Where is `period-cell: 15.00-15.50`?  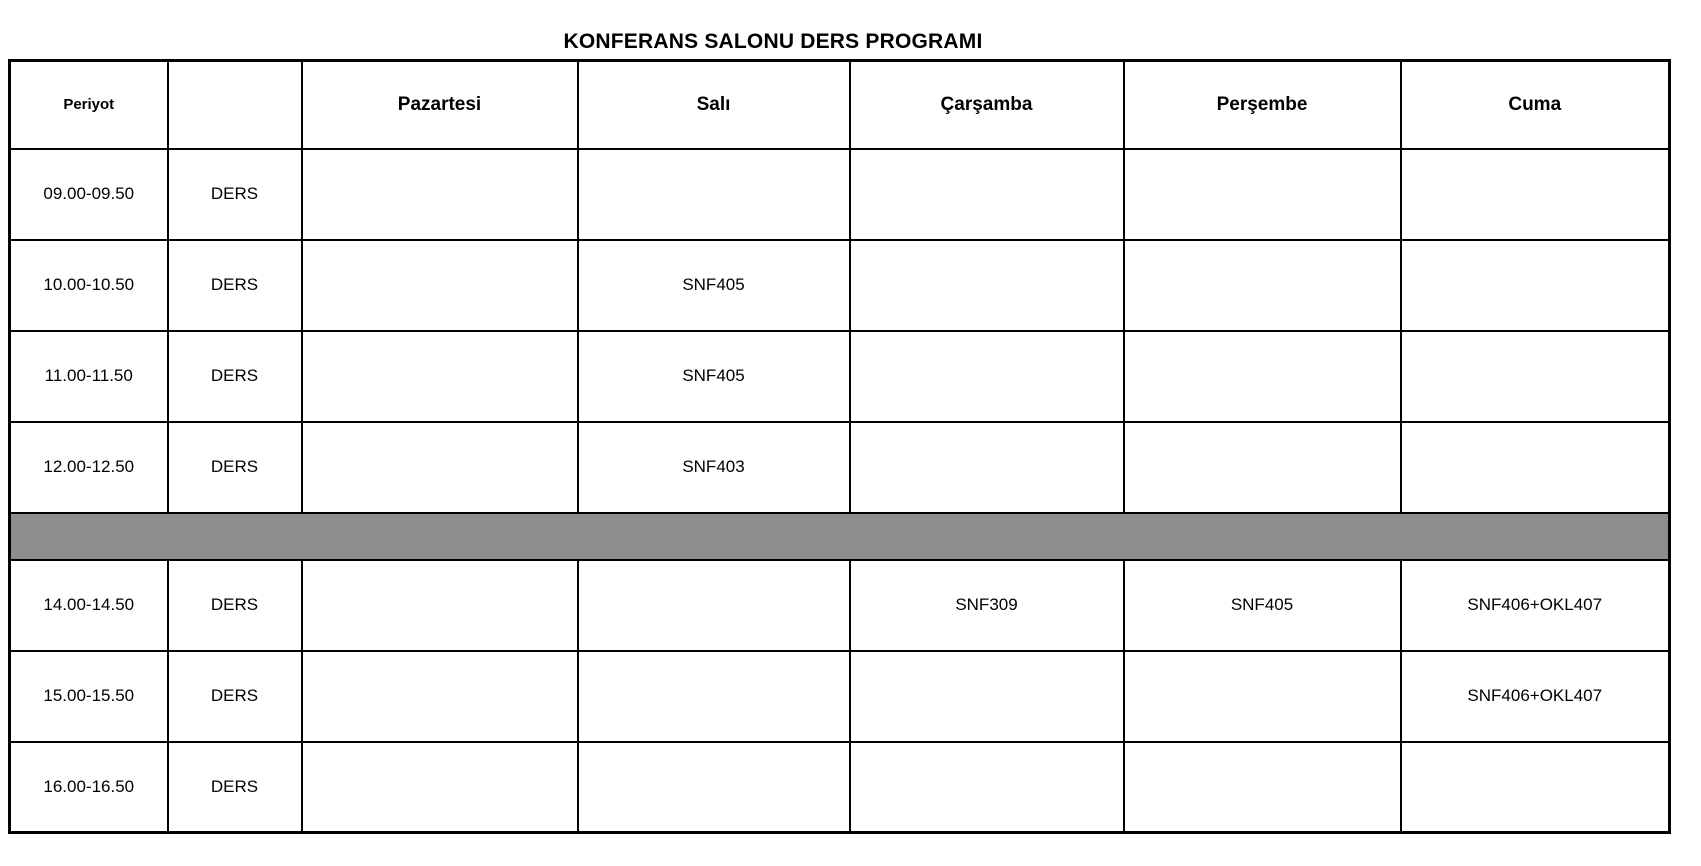
period-cell: 15.00-15.50 is located at coordinates (88, 696).